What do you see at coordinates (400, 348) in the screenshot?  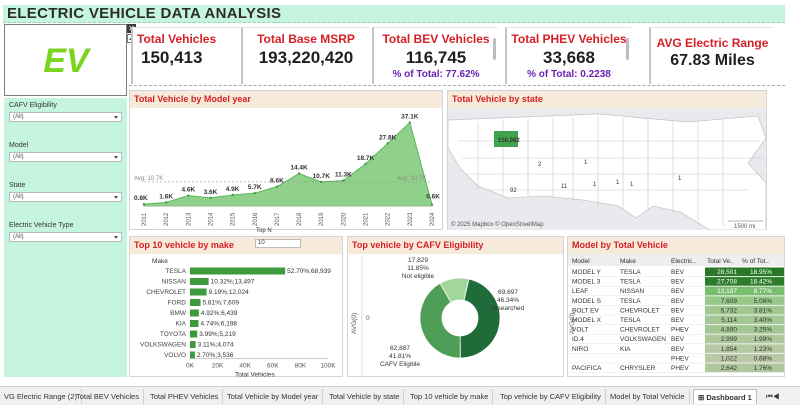 I see `slice-label: 62,887` at bounding box center [400, 348].